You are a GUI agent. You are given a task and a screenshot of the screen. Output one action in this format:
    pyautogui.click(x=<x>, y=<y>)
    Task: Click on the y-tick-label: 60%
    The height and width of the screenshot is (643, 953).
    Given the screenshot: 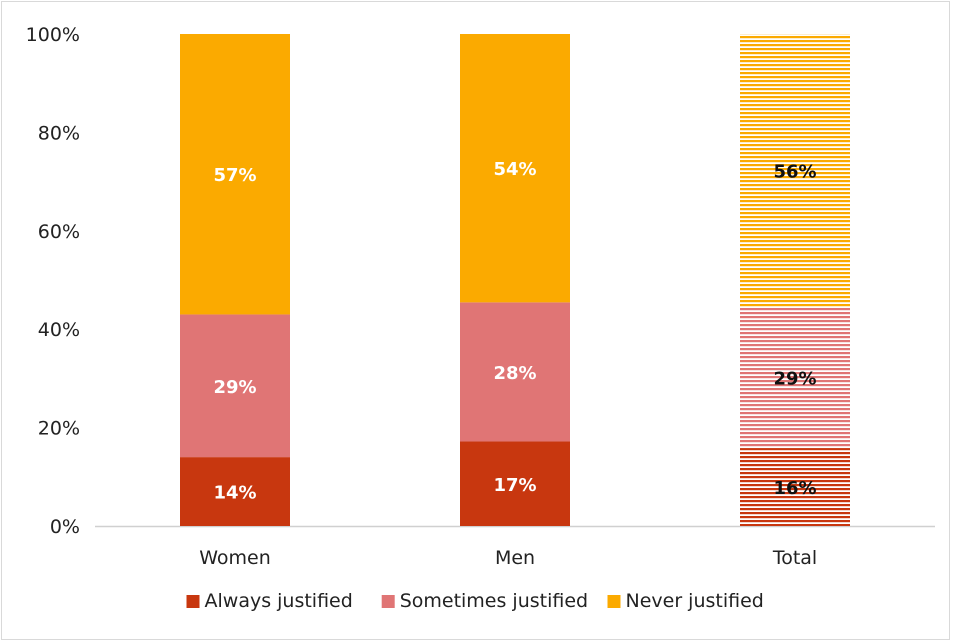 What is the action you would take?
    pyautogui.click(x=59, y=232)
    